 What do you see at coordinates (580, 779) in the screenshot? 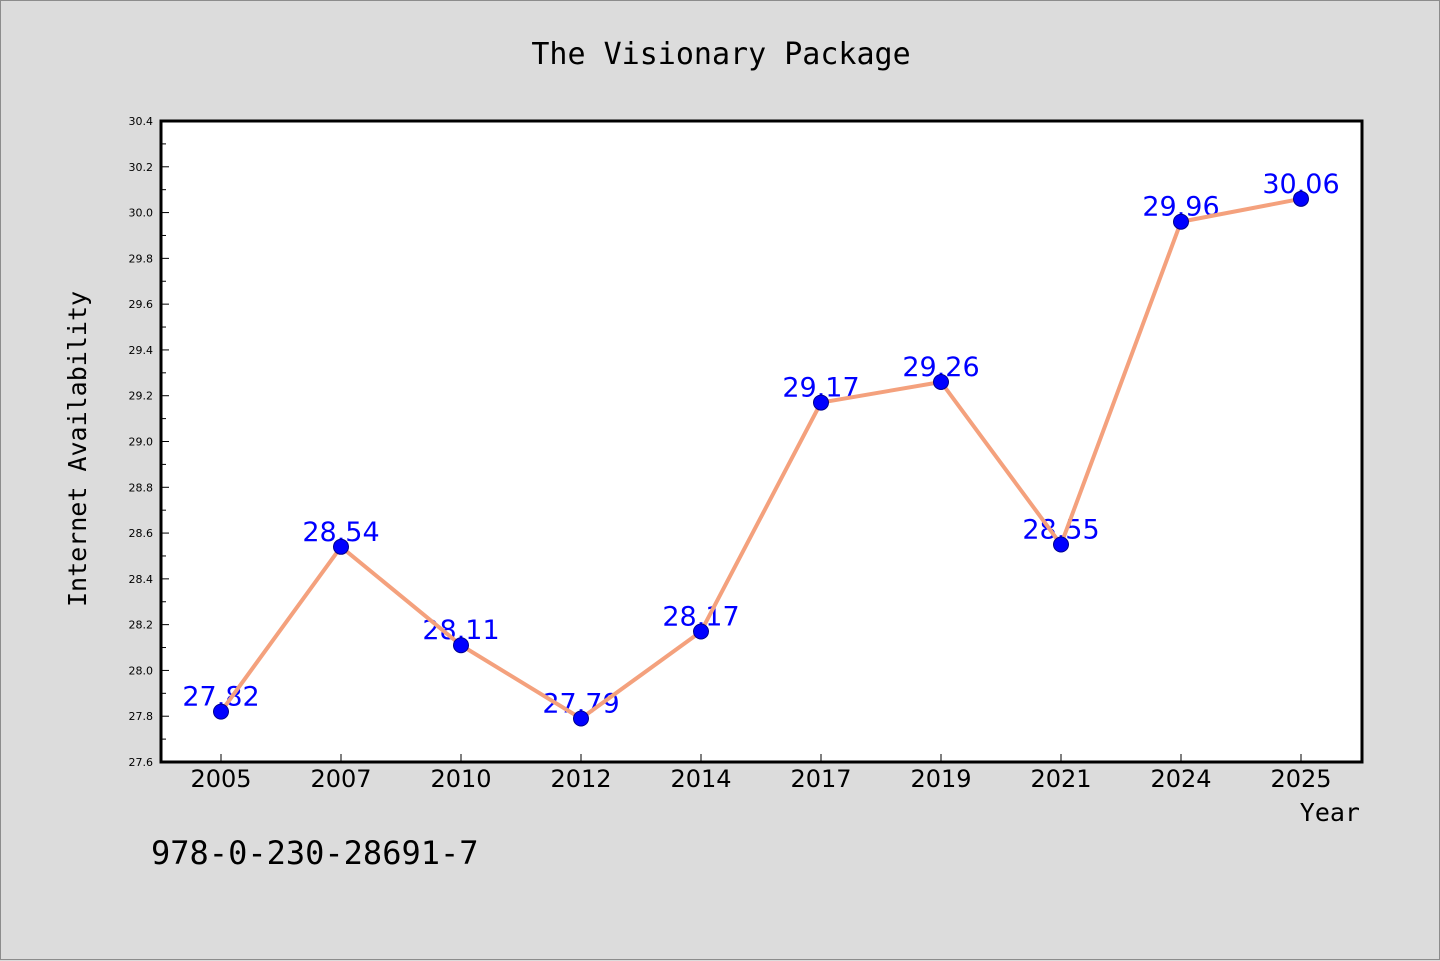
I see `x-tick-label: 2012` at bounding box center [580, 779].